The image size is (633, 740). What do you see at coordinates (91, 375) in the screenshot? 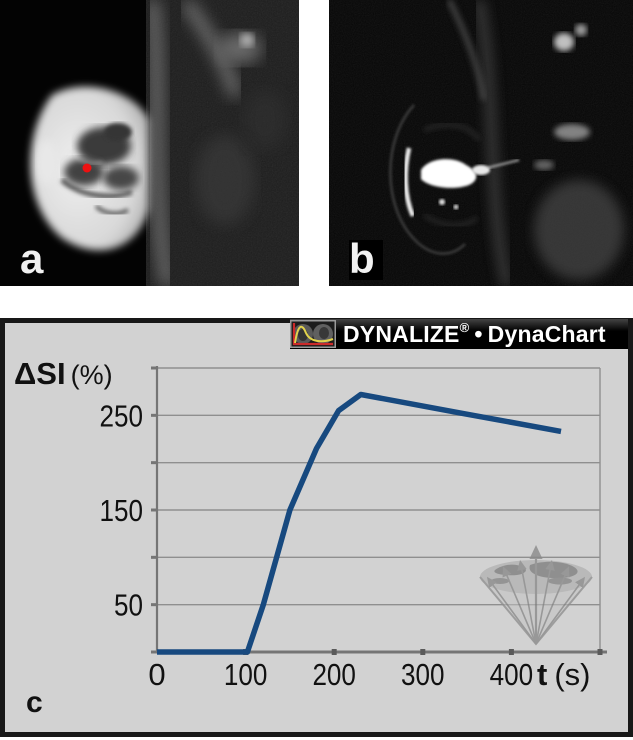
I see `y-axis-title-unit: (%)` at bounding box center [91, 375].